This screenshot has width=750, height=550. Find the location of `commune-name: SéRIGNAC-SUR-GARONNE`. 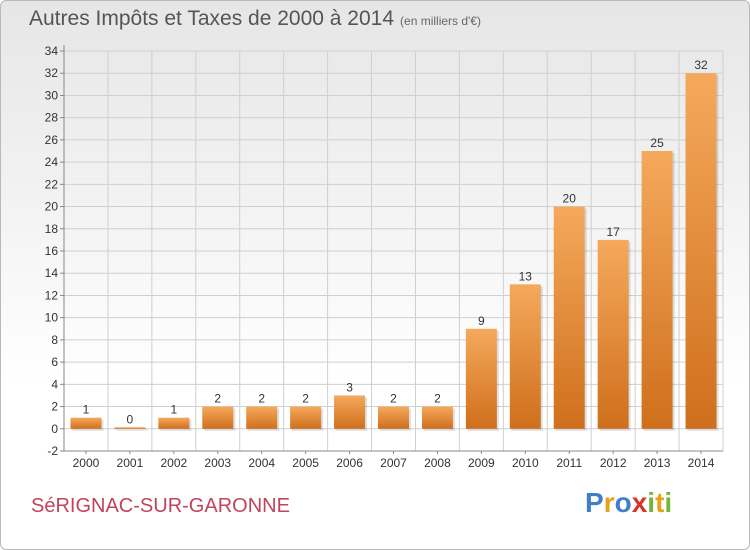

commune-name: SéRIGNAC-SUR-GARONNE is located at coordinates (160, 506).